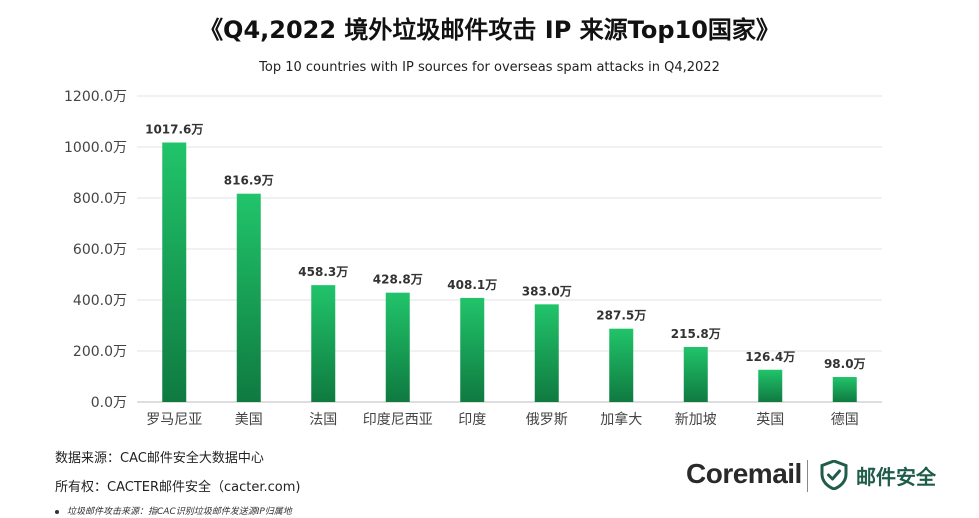  What do you see at coordinates (249, 181) in the screenshot?
I see `data-label: 816.9万` at bounding box center [249, 181].